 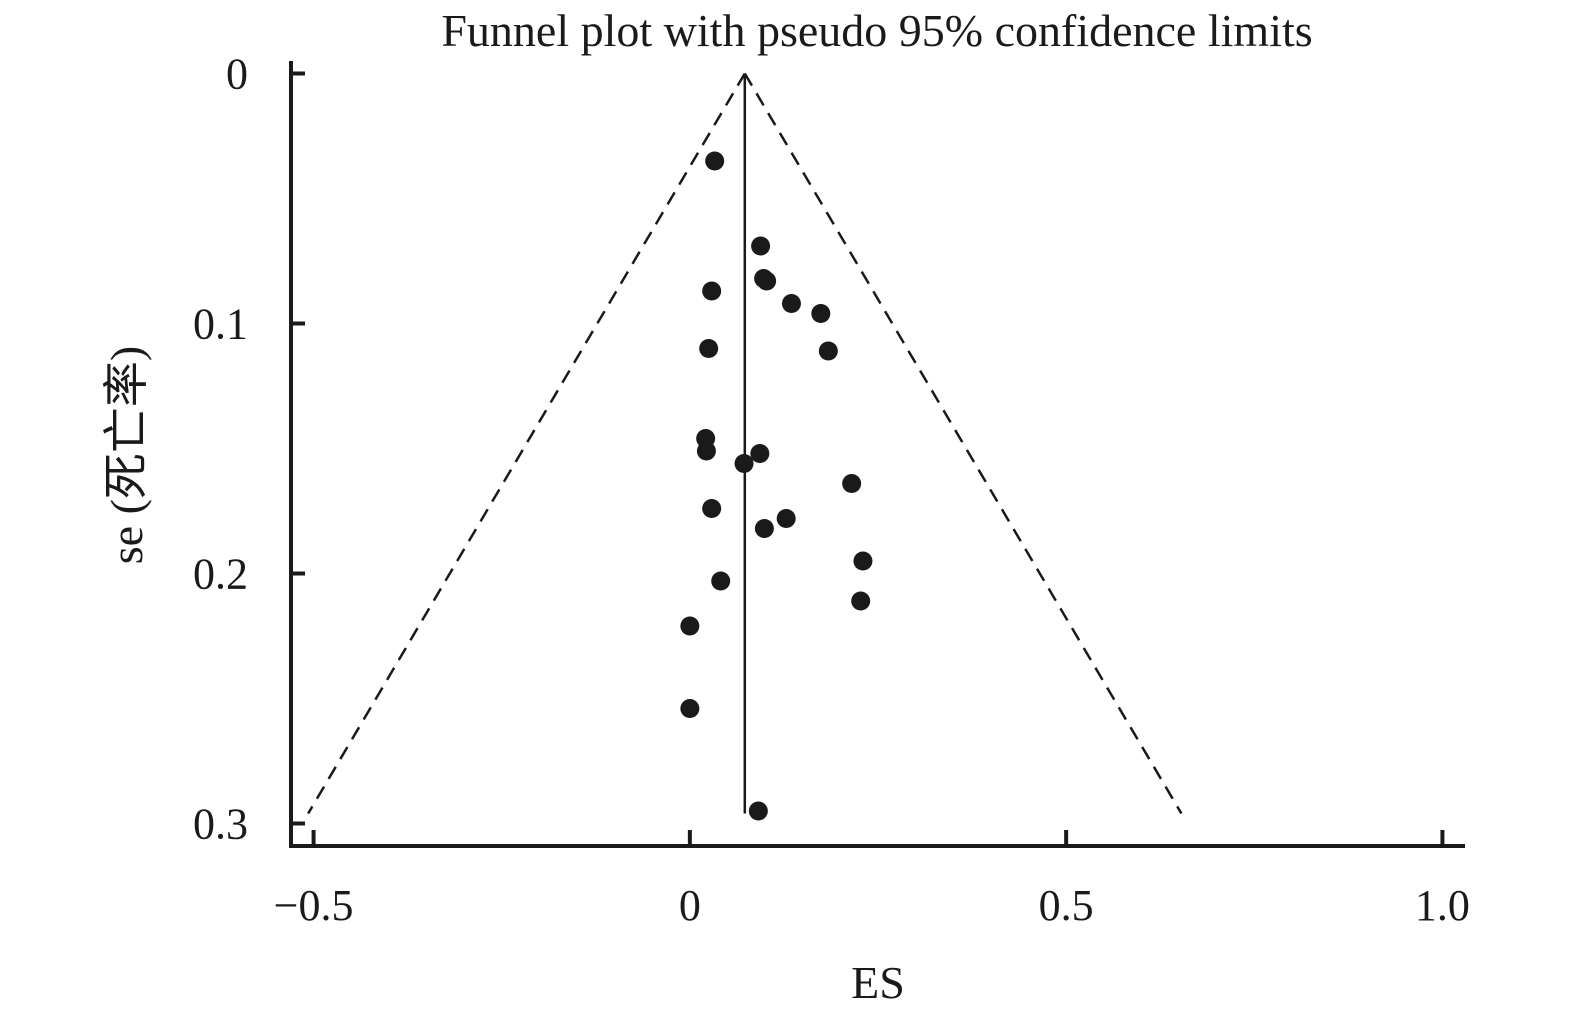 I want to click on y-tick-label-0: 0, so click(x=237, y=74).